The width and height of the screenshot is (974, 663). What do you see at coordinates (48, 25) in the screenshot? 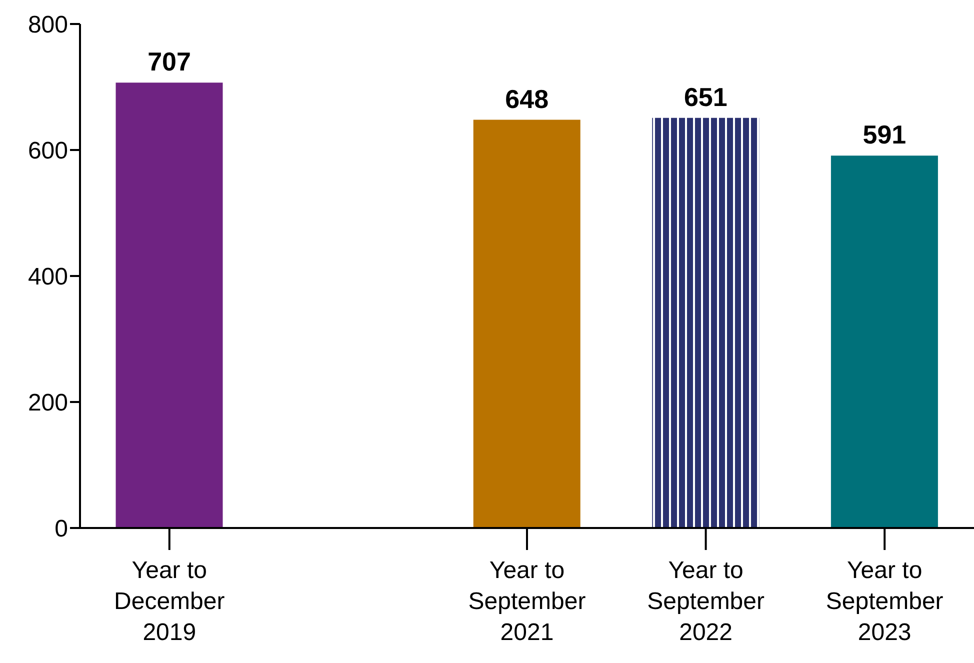
I see `y-tick-label: 800` at bounding box center [48, 25].